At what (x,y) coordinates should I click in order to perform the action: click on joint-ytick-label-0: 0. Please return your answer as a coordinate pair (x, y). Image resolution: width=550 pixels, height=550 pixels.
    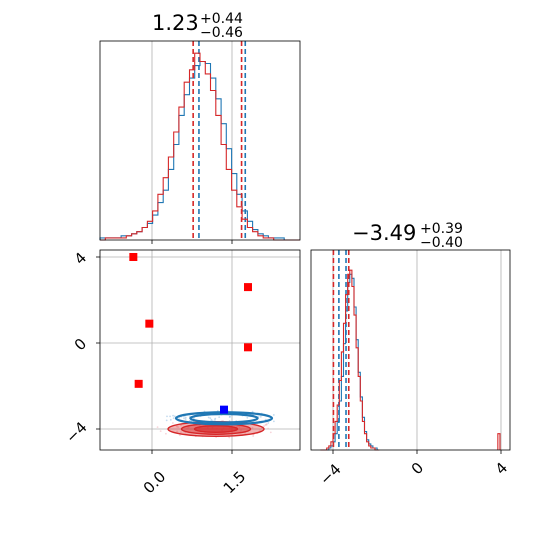
    Looking at the image, I should click on (80, 344).